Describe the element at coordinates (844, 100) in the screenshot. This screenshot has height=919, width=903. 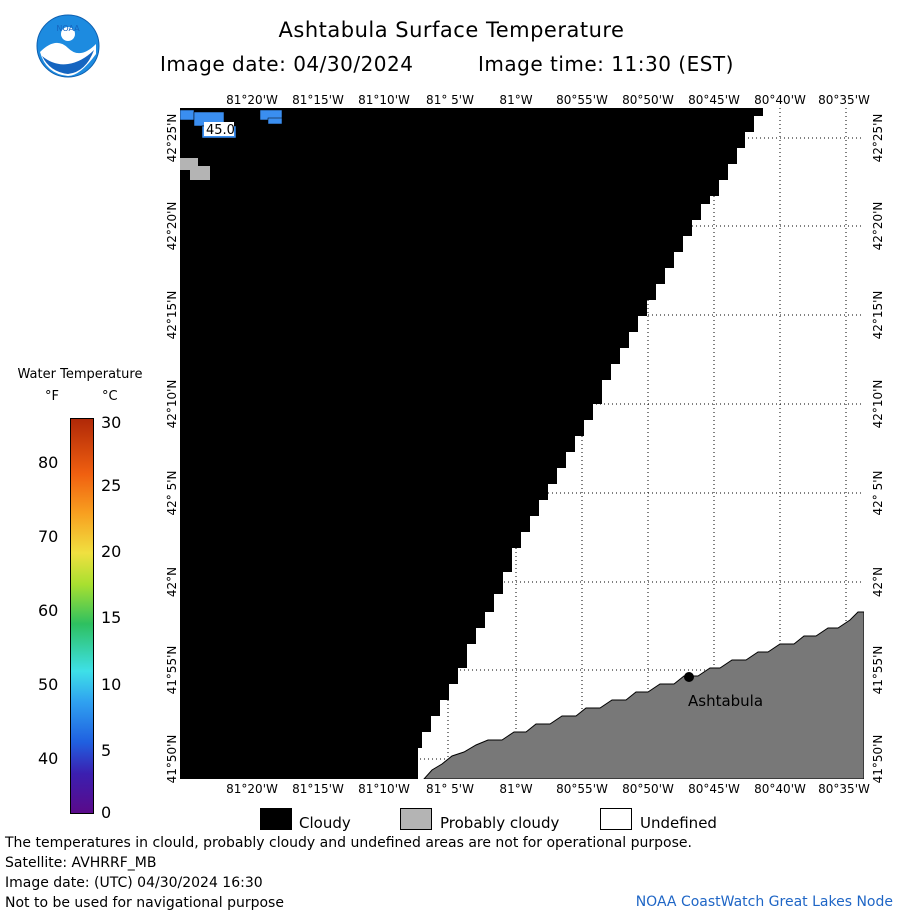
I see `lon-label-top: 80°35'W` at that location.